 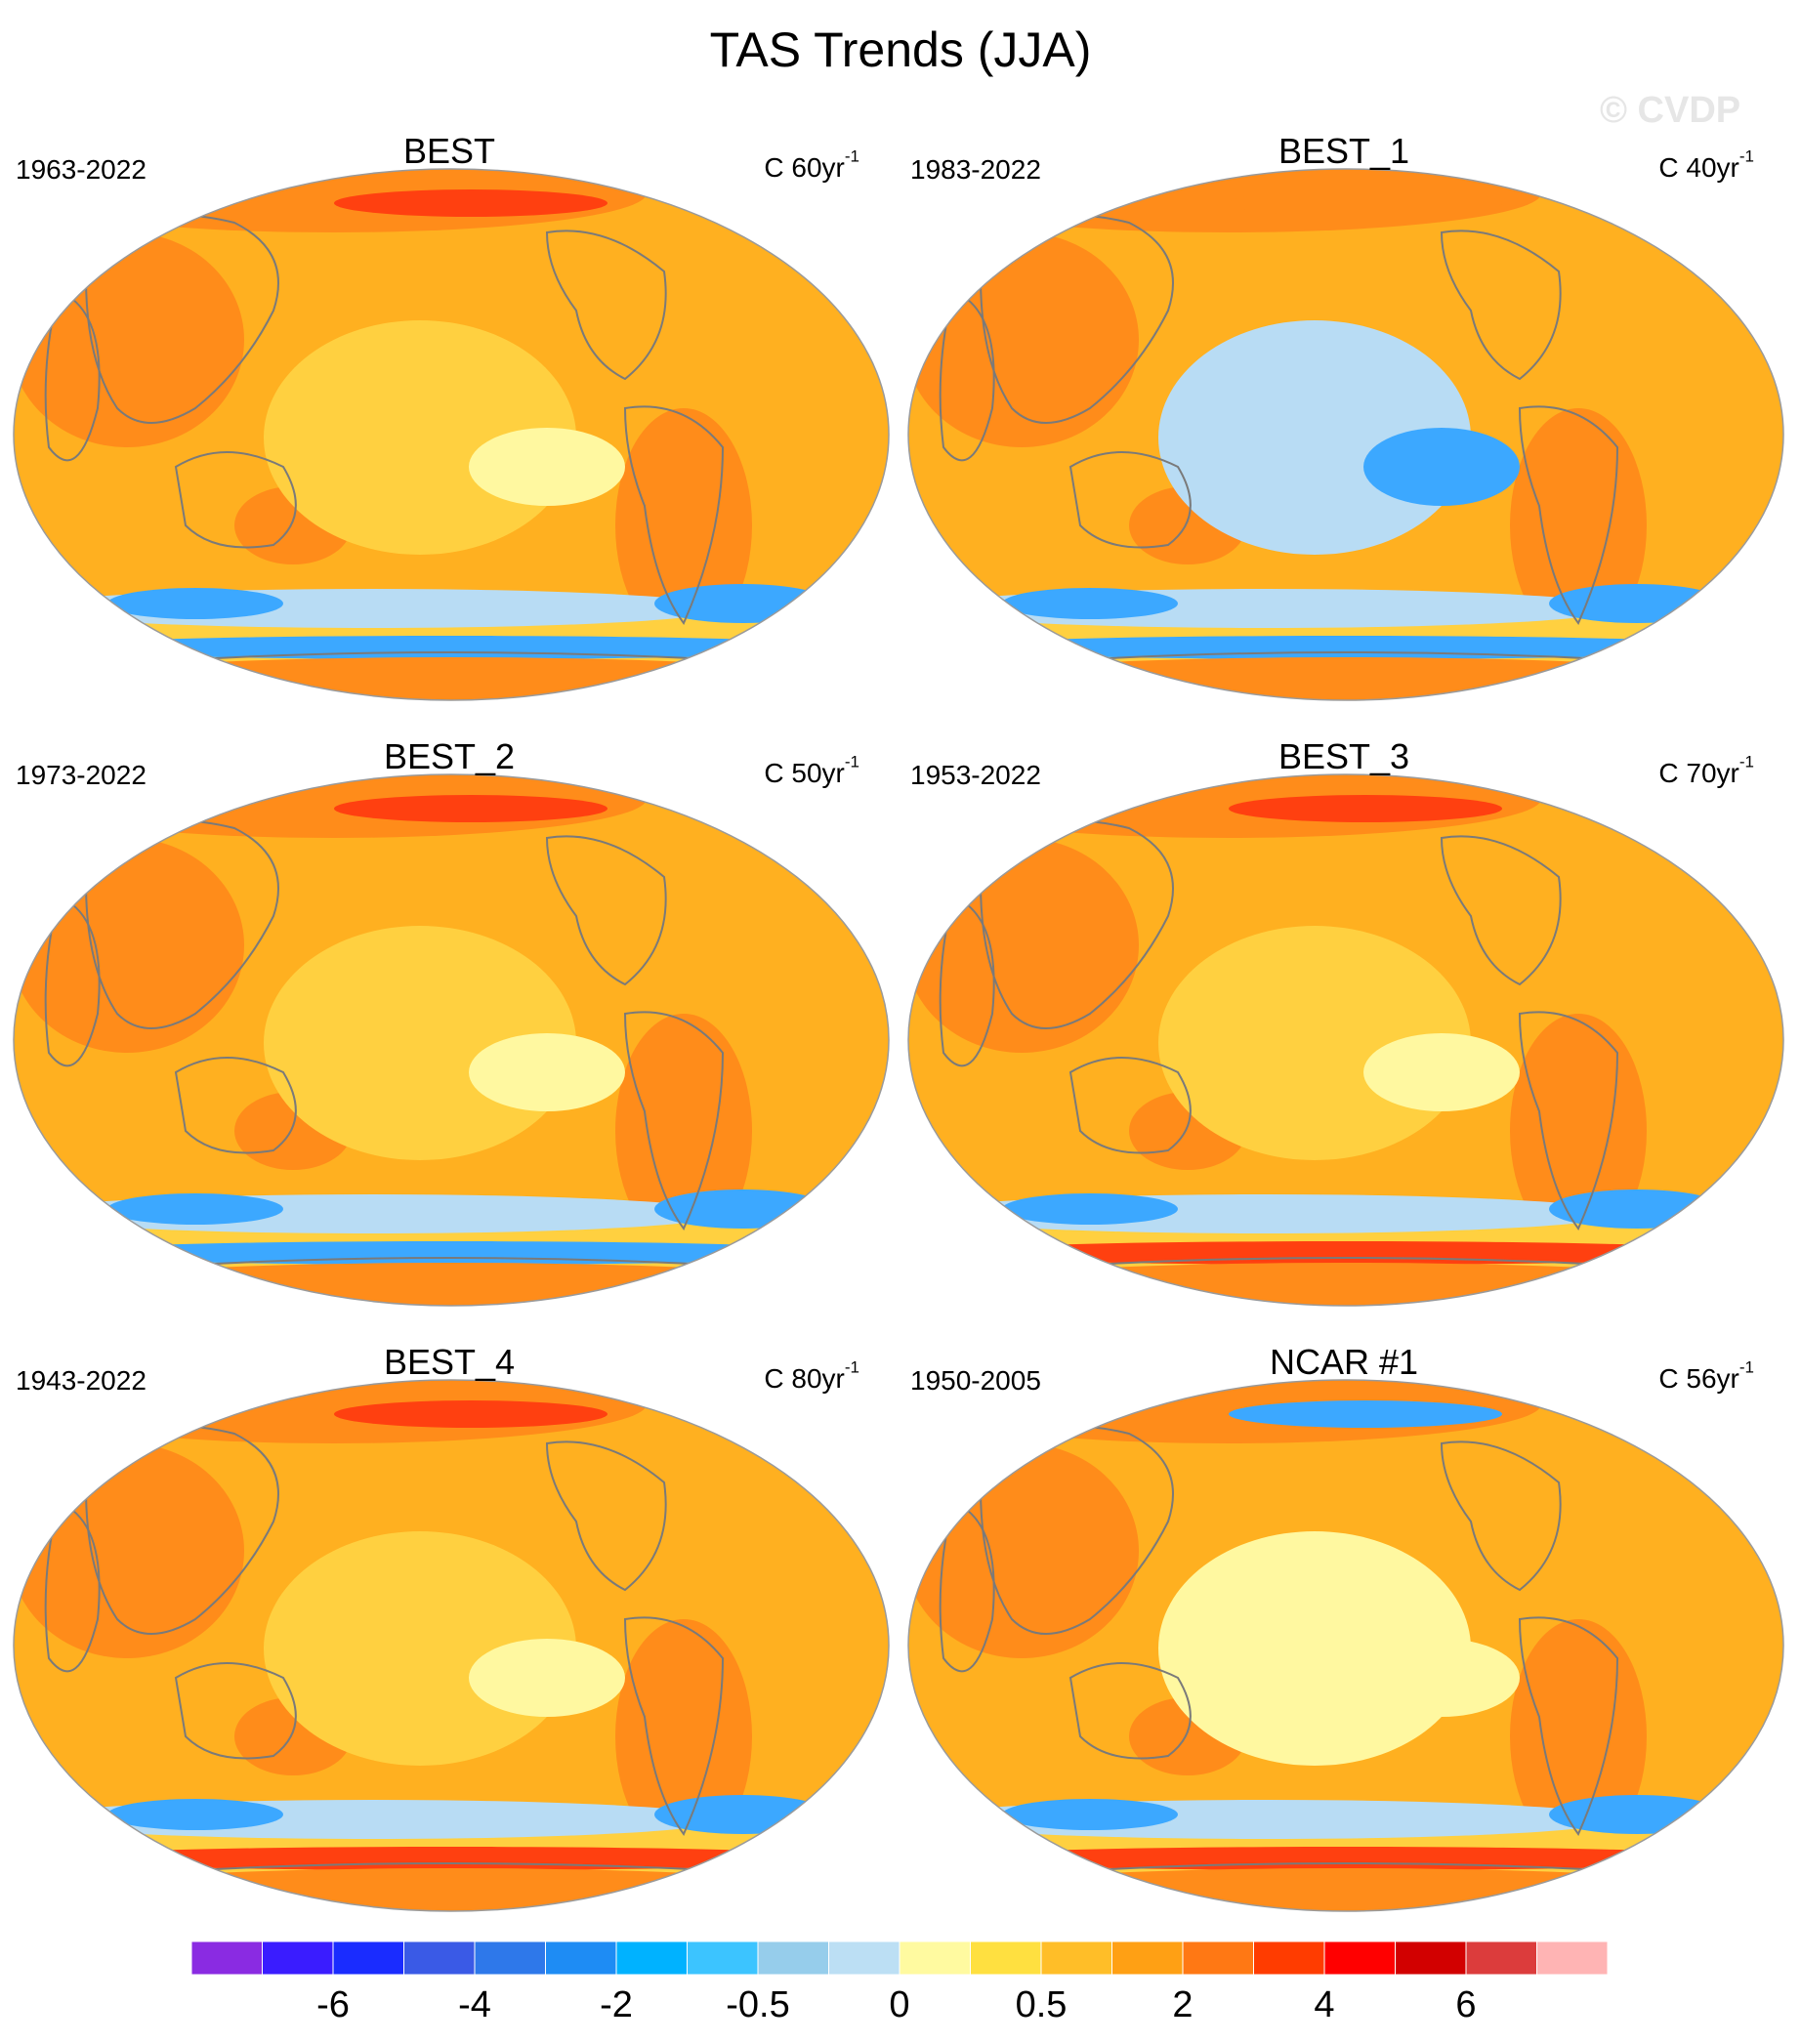 What do you see at coordinates (1344, 1023) in the screenshot?
I see `map-panel-4: BEST_3 1953-2022 C 70yr-1` at bounding box center [1344, 1023].